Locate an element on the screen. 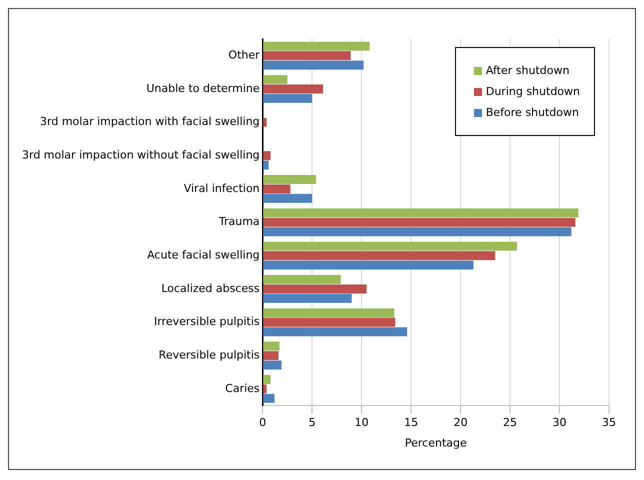  x-tick-label: 0 is located at coordinates (262, 423).